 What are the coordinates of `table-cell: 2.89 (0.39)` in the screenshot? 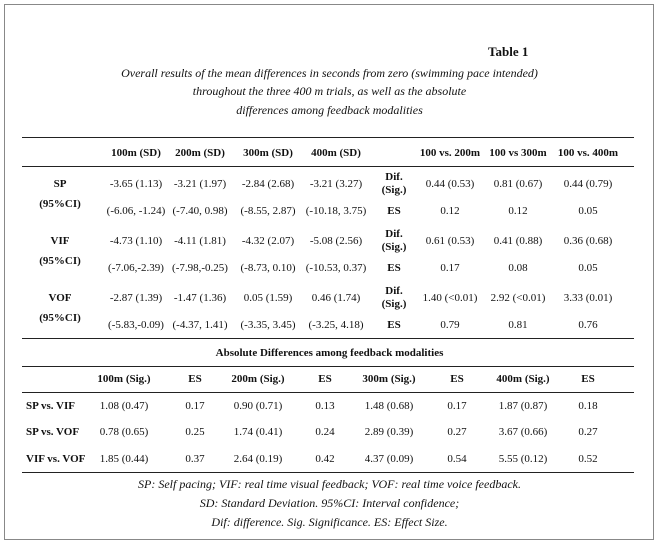 It's located at (389, 431).